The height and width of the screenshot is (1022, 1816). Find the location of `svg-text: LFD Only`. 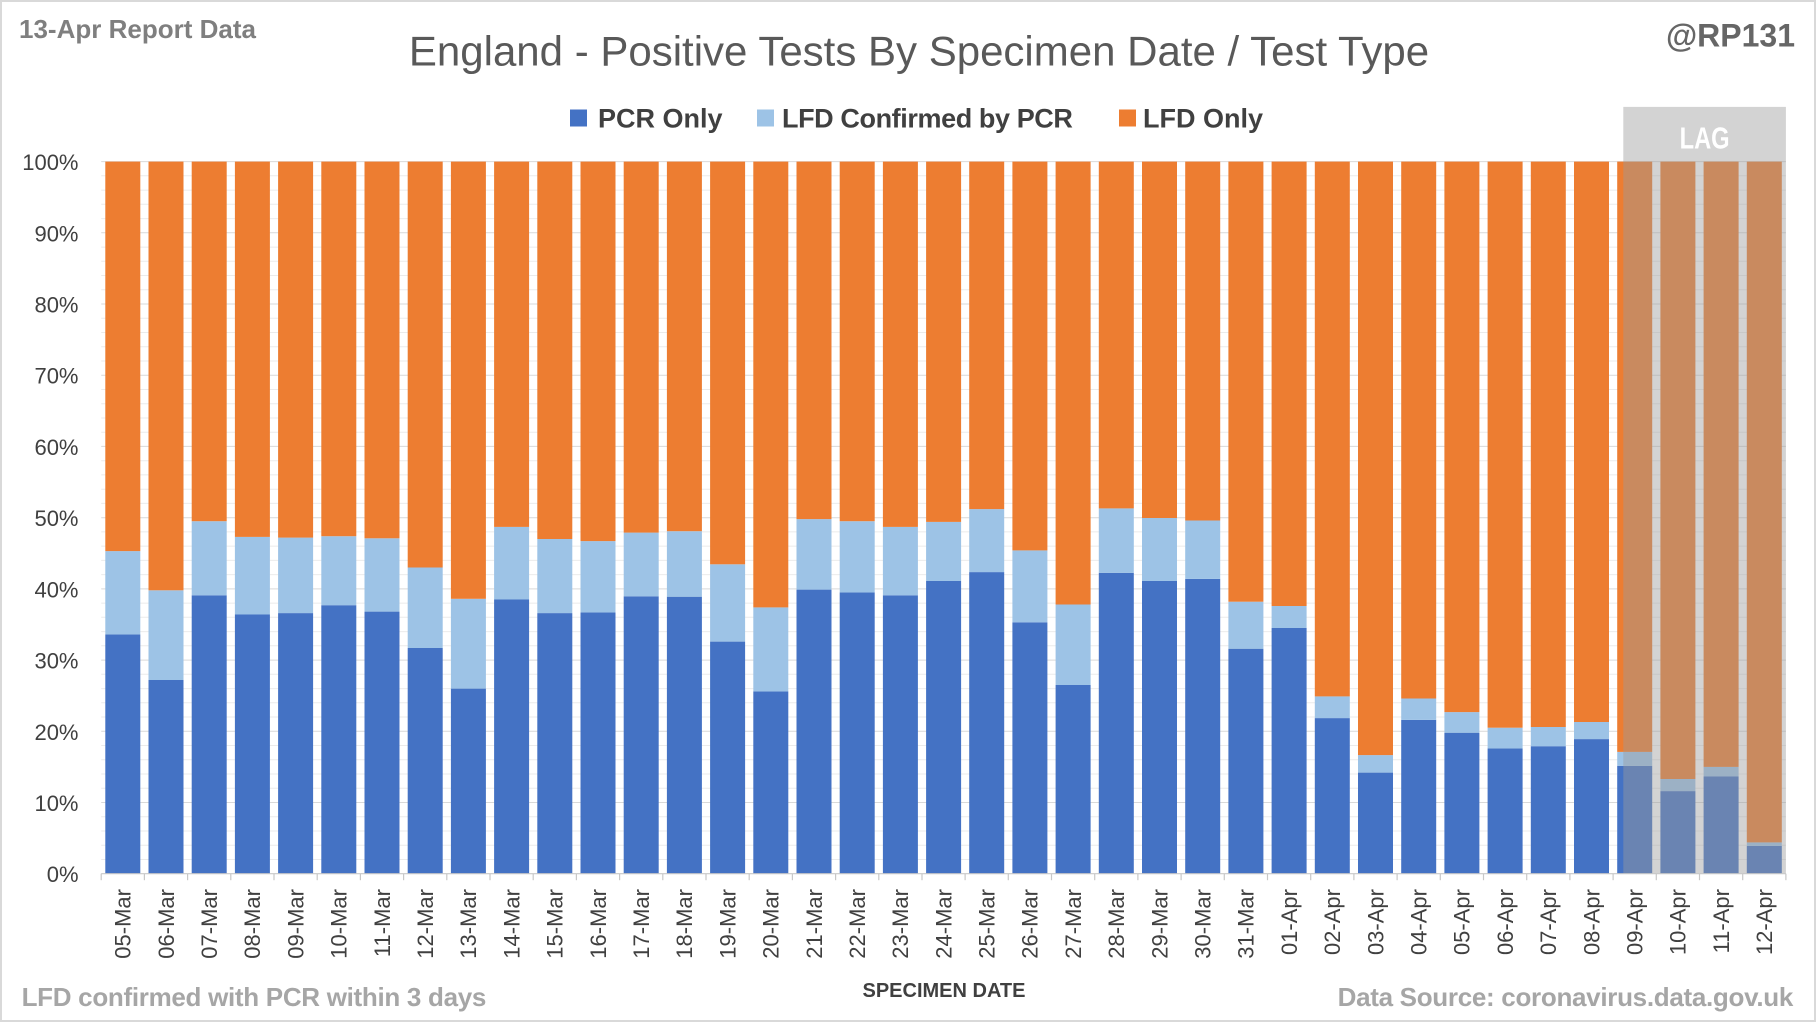

svg-text: LFD Only is located at coordinates (1203, 119).